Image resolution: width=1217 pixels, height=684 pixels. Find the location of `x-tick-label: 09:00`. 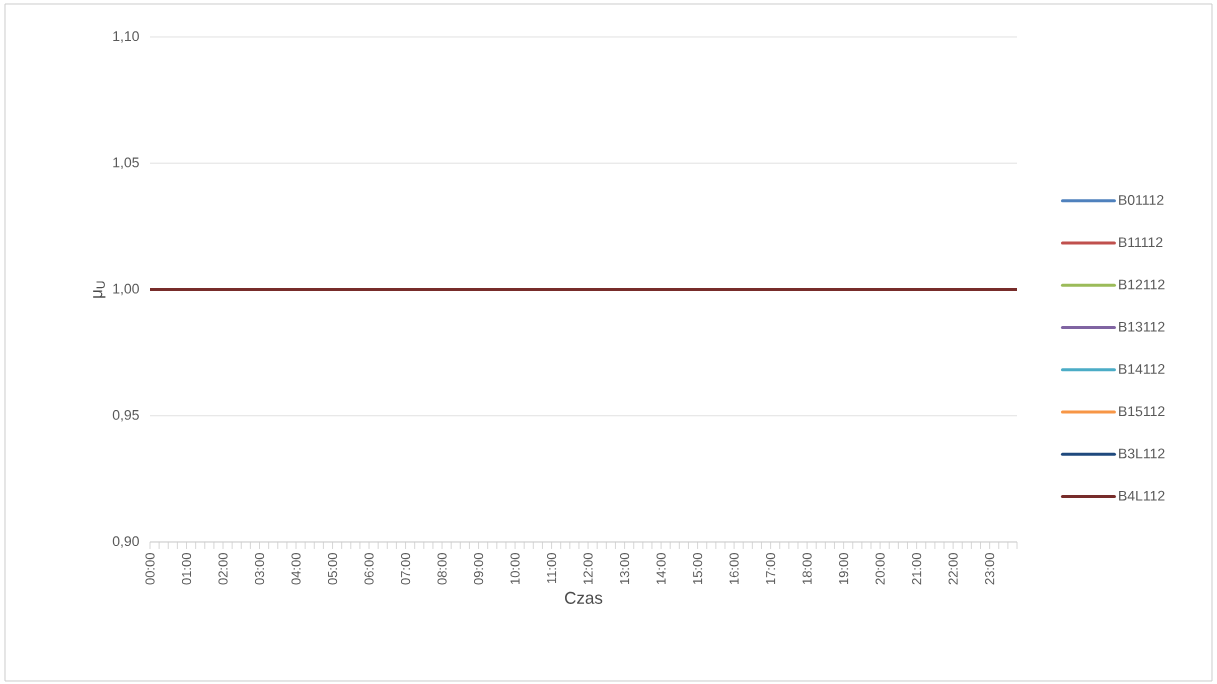

x-tick-label: 09:00 is located at coordinates (478, 569).